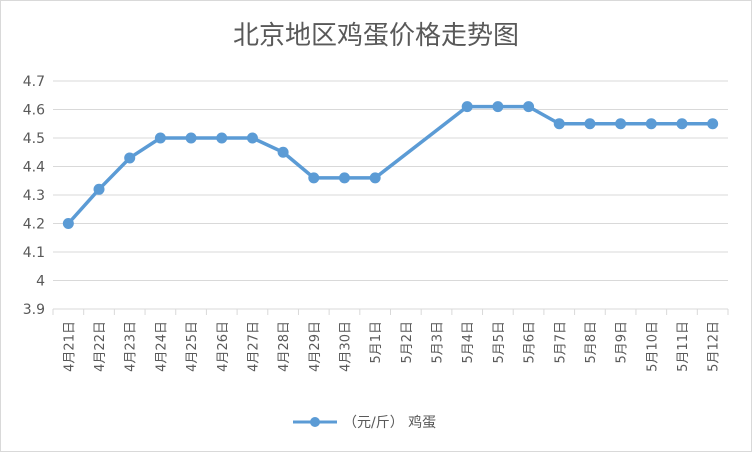  I want to click on x-tick-label: 4月26日, so click(223, 346).